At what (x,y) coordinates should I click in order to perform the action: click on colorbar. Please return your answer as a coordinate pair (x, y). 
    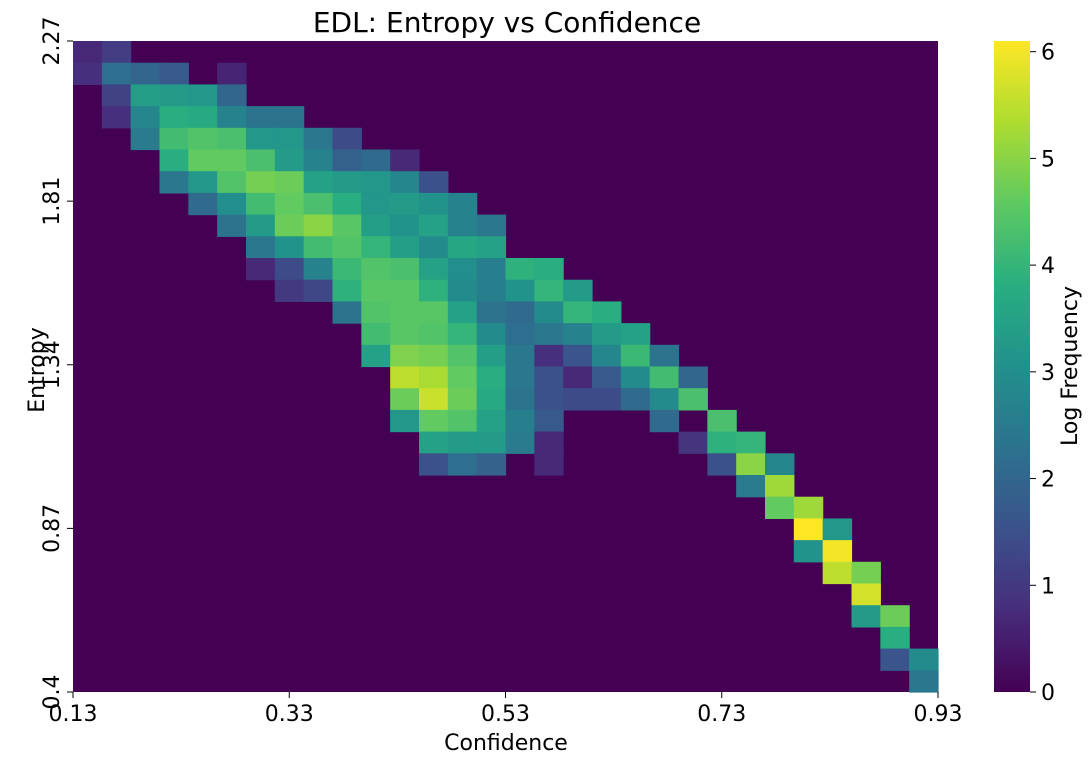
    Looking at the image, I should click on (1012, 366).